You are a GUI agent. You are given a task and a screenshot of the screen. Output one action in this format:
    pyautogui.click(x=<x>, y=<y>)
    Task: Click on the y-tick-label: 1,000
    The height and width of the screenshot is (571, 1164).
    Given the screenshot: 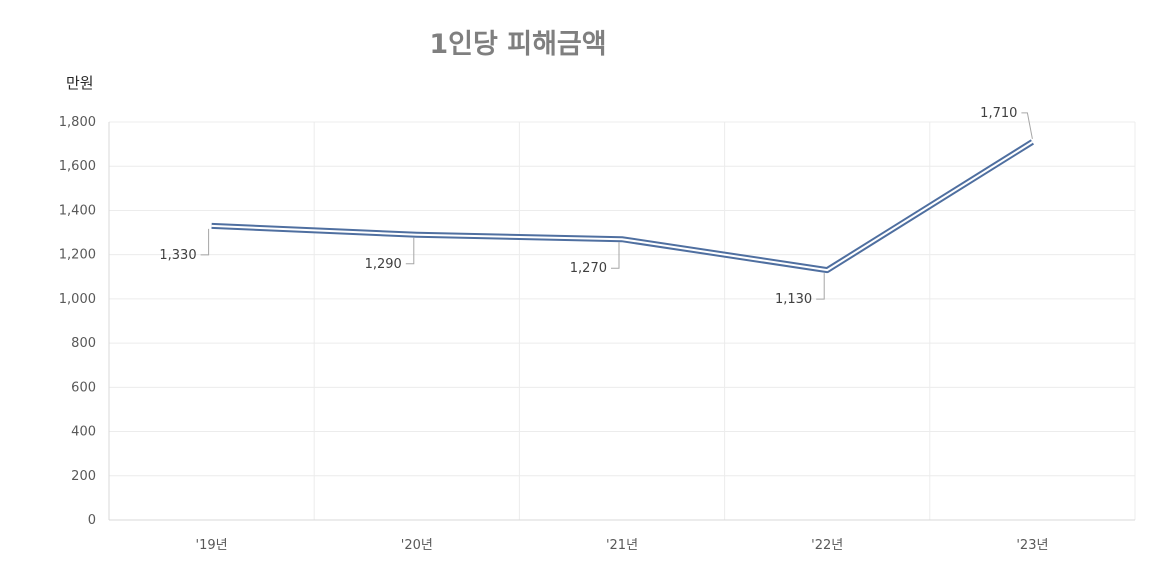 What is the action you would take?
    pyautogui.click(x=77, y=299)
    